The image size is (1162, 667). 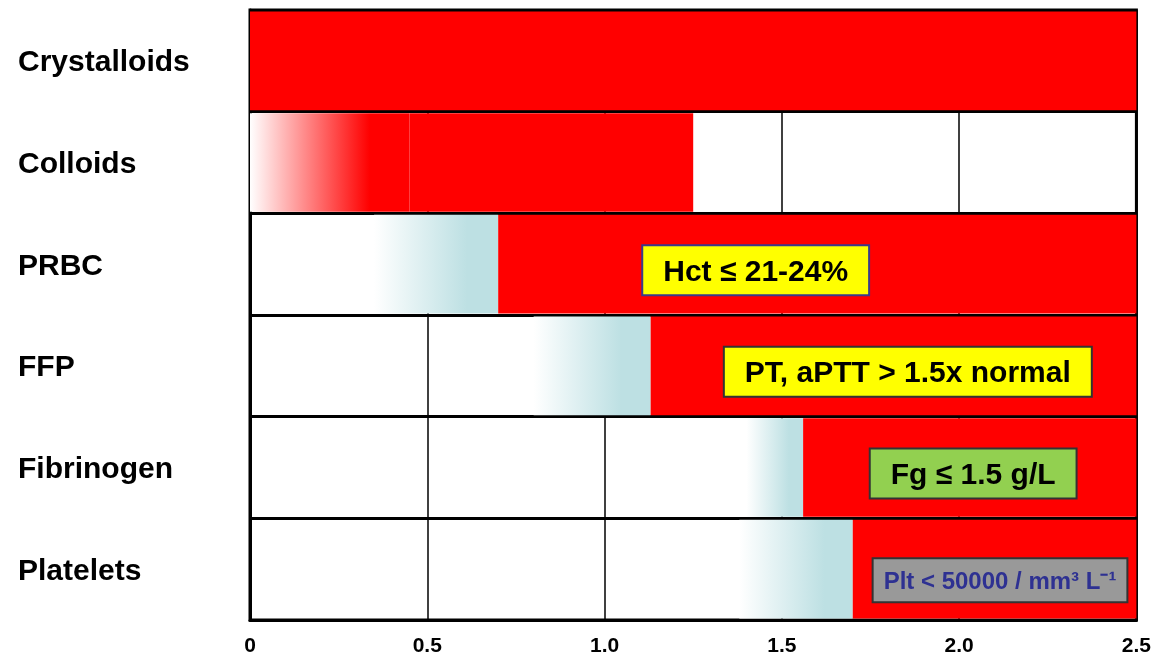 What do you see at coordinates (604, 644) in the screenshot?
I see `x-tick-label: 1.0` at bounding box center [604, 644].